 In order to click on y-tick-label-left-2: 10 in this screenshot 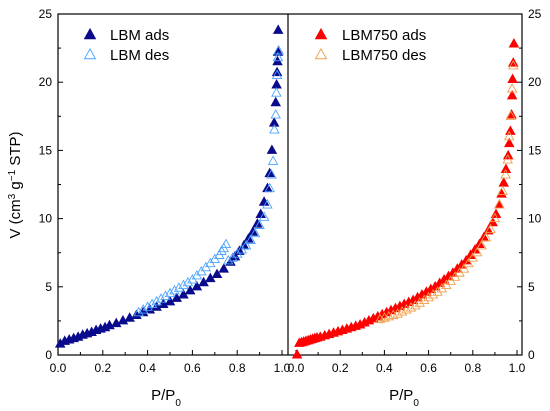, I will do `click(46, 219)`.